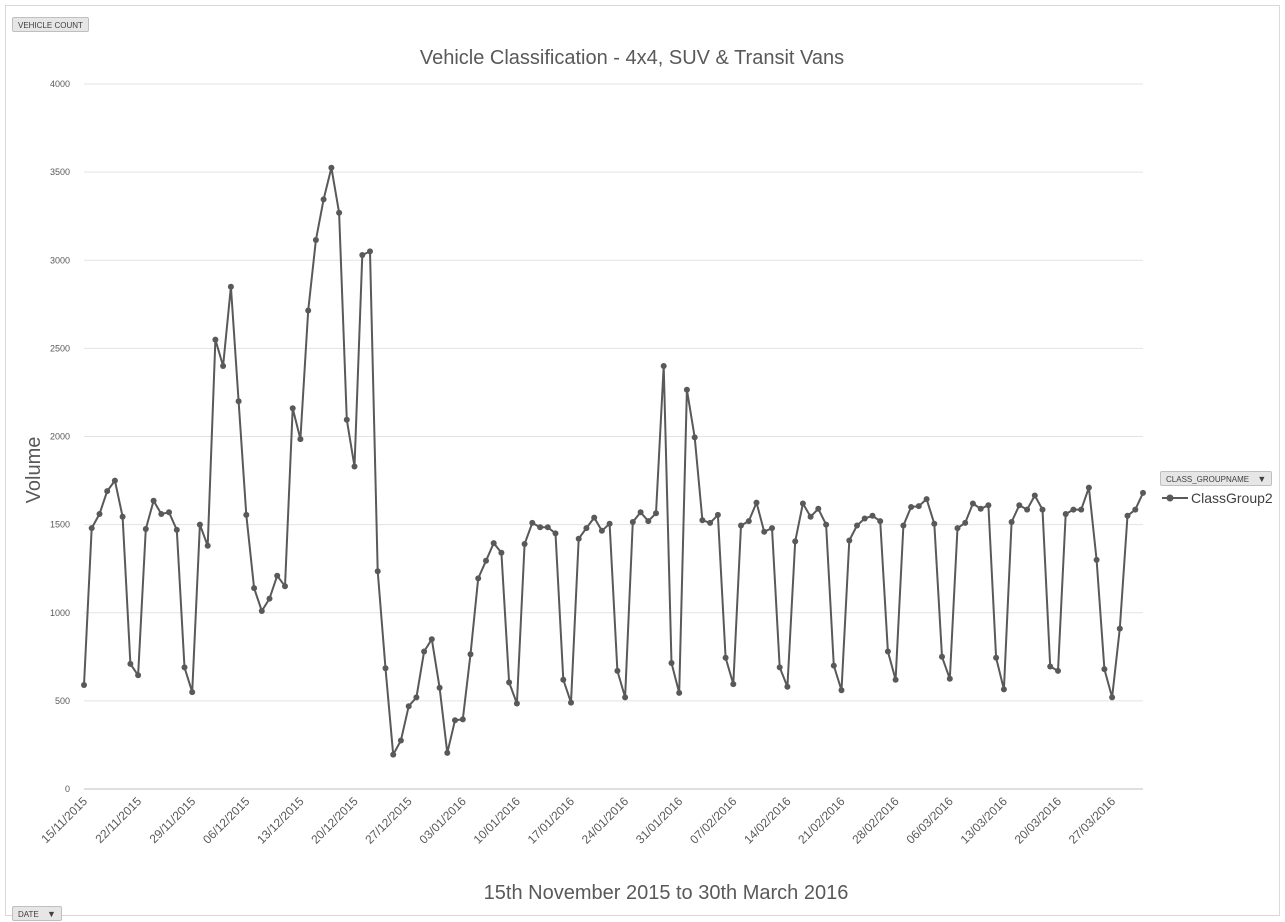  What do you see at coordinates (659, 820) in the screenshot?
I see `x-tick-label: 31/01/2016` at bounding box center [659, 820].